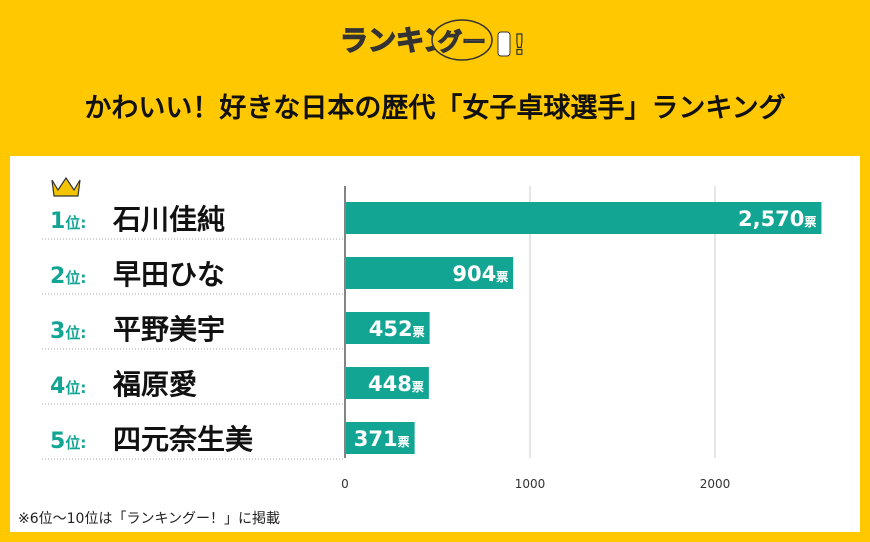  What do you see at coordinates (432, 40) in the screenshot?
I see `ranking-goo-logo: ランキン グー !` at bounding box center [432, 40].